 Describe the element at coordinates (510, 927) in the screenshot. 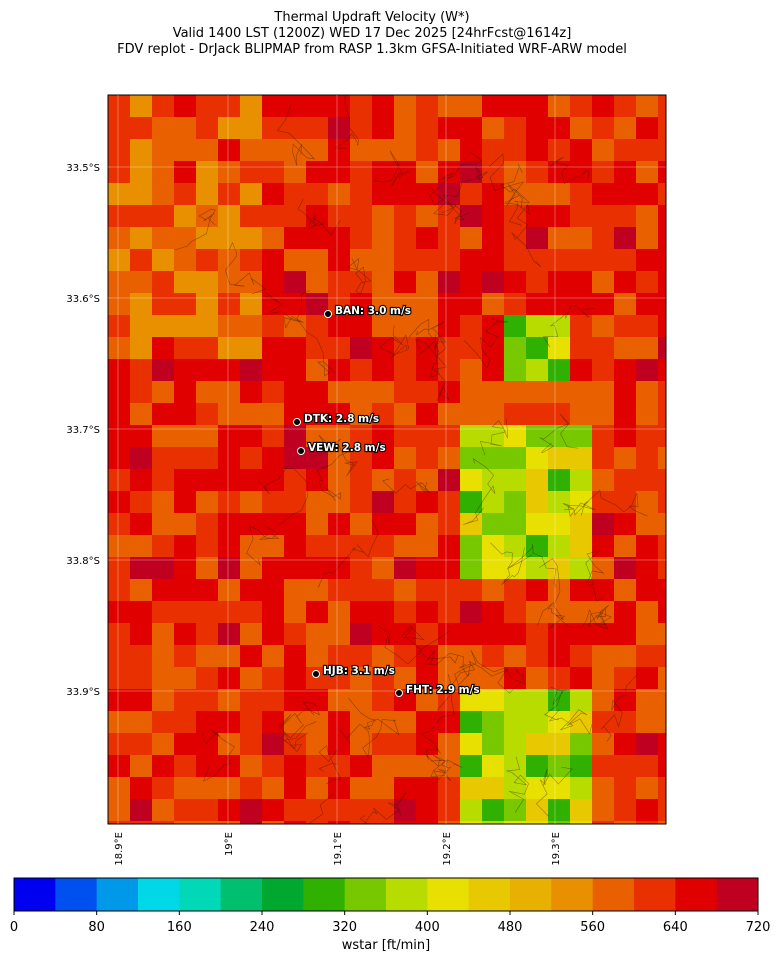

I see `colorbar-tick-label: 480` at that location.